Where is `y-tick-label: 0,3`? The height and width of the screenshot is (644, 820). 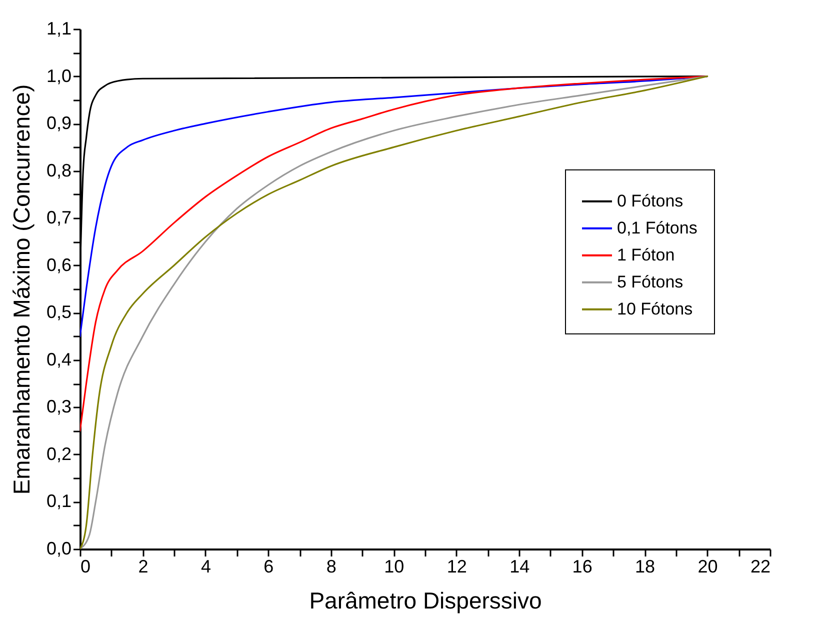 y-tick-label: 0,3 is located at coordinates (59, 406).